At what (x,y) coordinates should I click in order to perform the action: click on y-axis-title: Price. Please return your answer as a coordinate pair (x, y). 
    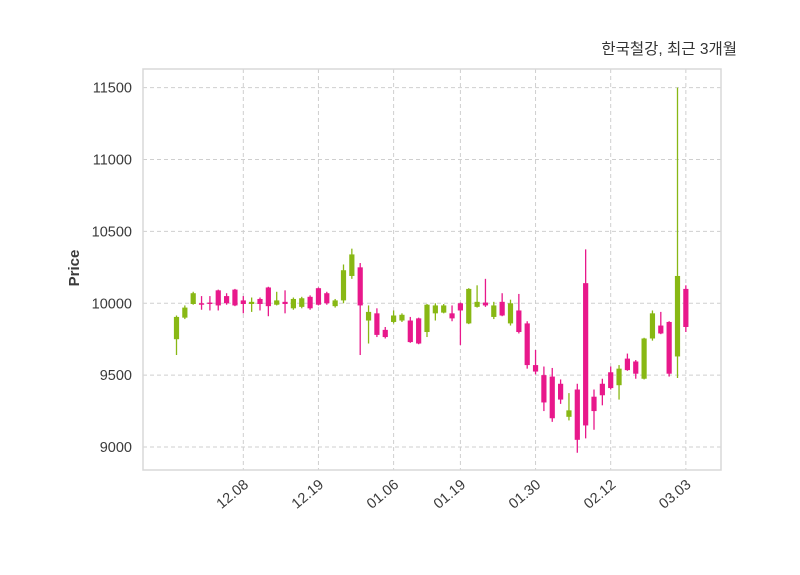
    Looking at the image, I should click on (74, 268).